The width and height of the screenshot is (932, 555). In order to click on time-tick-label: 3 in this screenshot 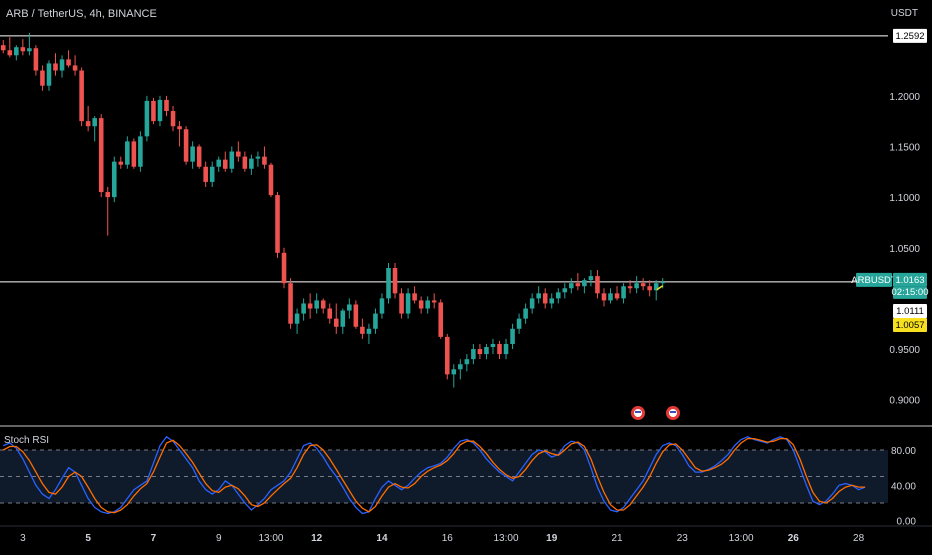, I will do `click(23, 538)`.